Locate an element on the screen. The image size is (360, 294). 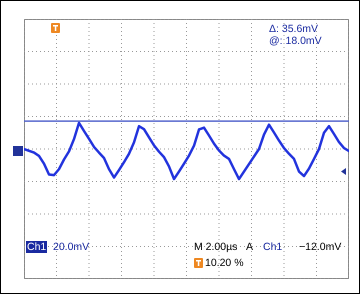
text: M 2.00µs is located at coordinates (216, 247).